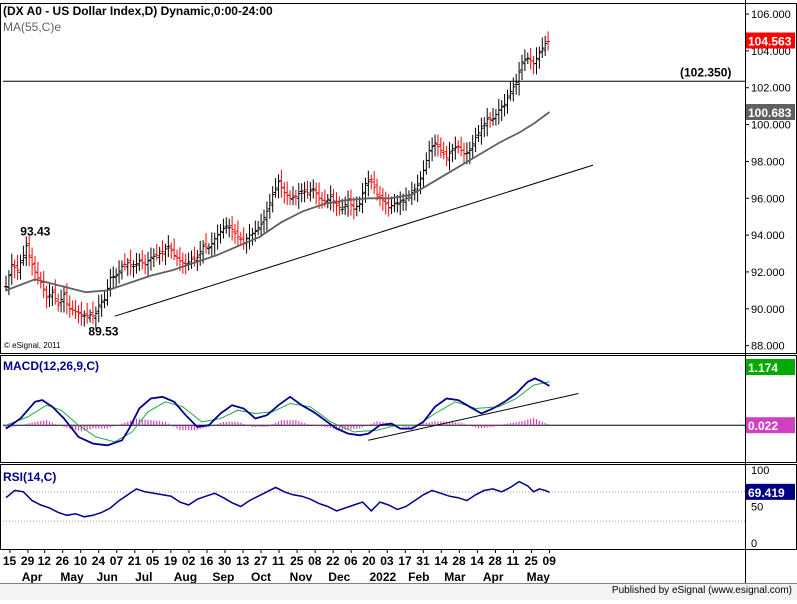 This screenshot has height=604, width=797. I want to click on month-label: Aug, so click(185, 577).